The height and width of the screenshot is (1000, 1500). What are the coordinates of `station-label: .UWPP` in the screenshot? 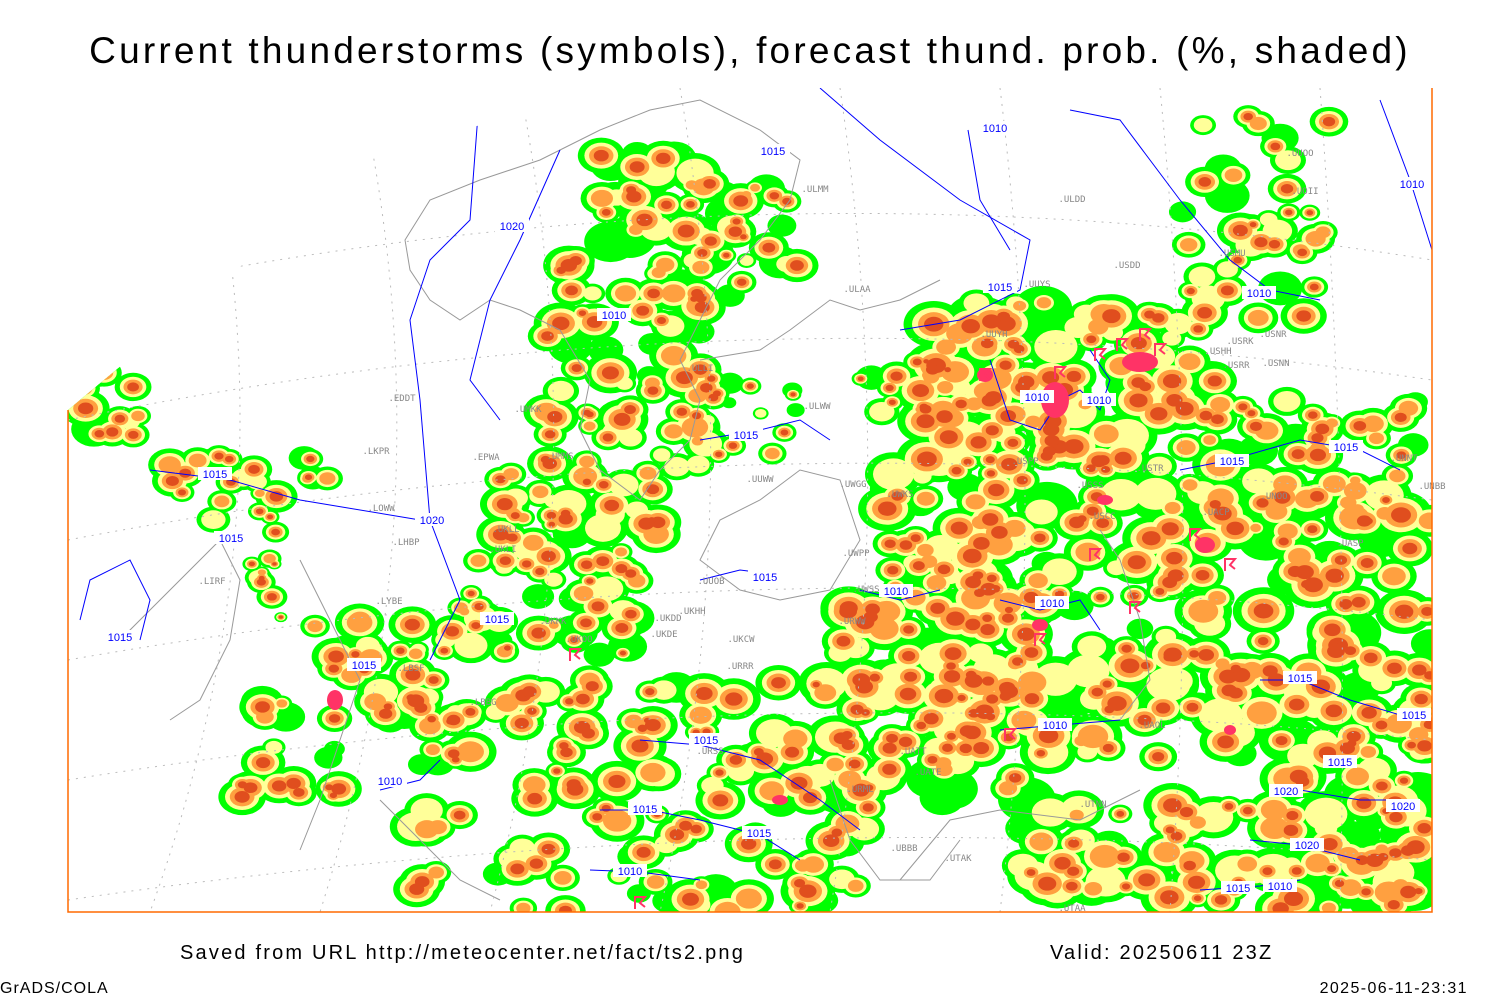 It's located at (856, 554).